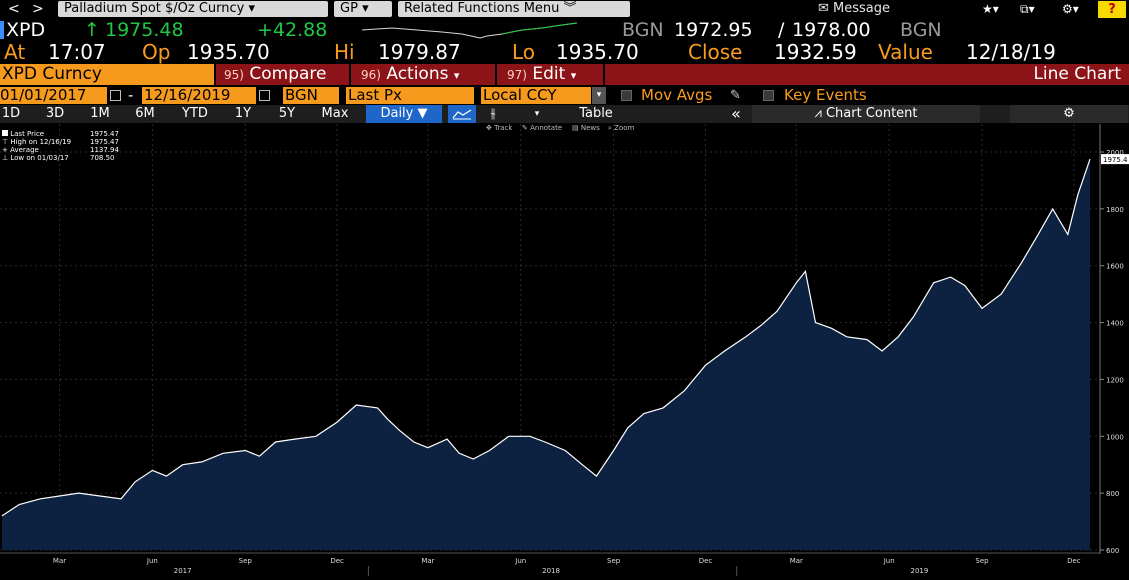 The image size is (1129, 580). I want to click on legend-average: + Average 1137.94, so click(60, 150).